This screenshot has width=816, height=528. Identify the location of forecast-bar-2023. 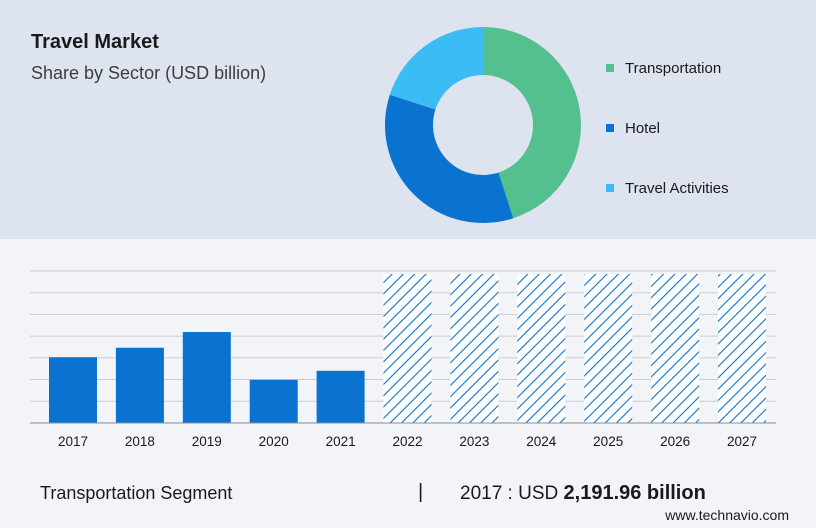
(474, 348).